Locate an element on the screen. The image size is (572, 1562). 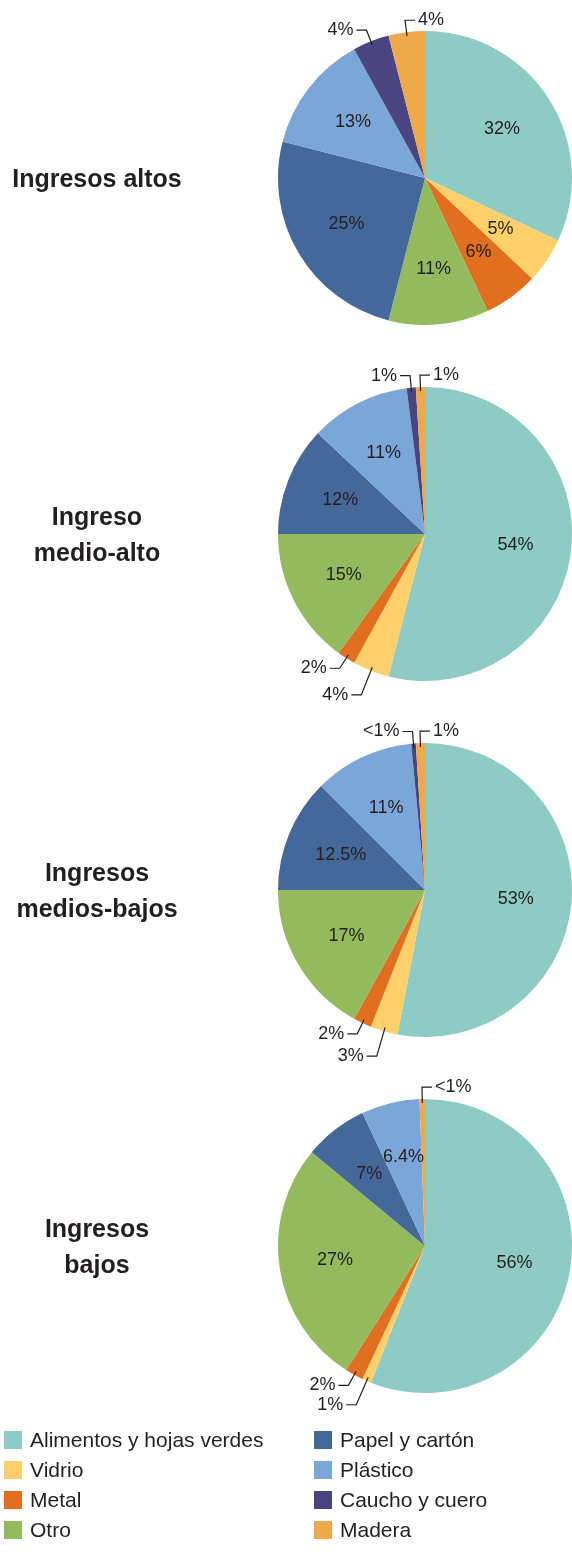
data-label: 12% is located at coordinates (340, 499).